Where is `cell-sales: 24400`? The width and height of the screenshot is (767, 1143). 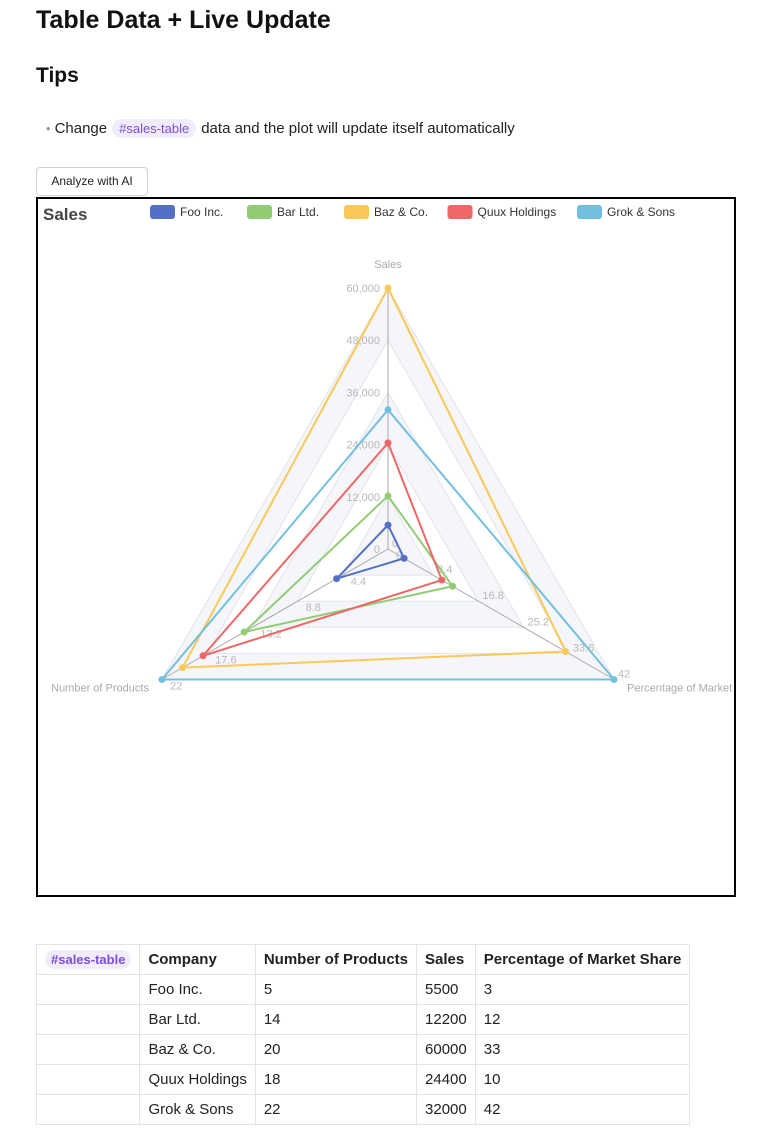 cell-sales: 24400 is located at coordinates (446, 1079).